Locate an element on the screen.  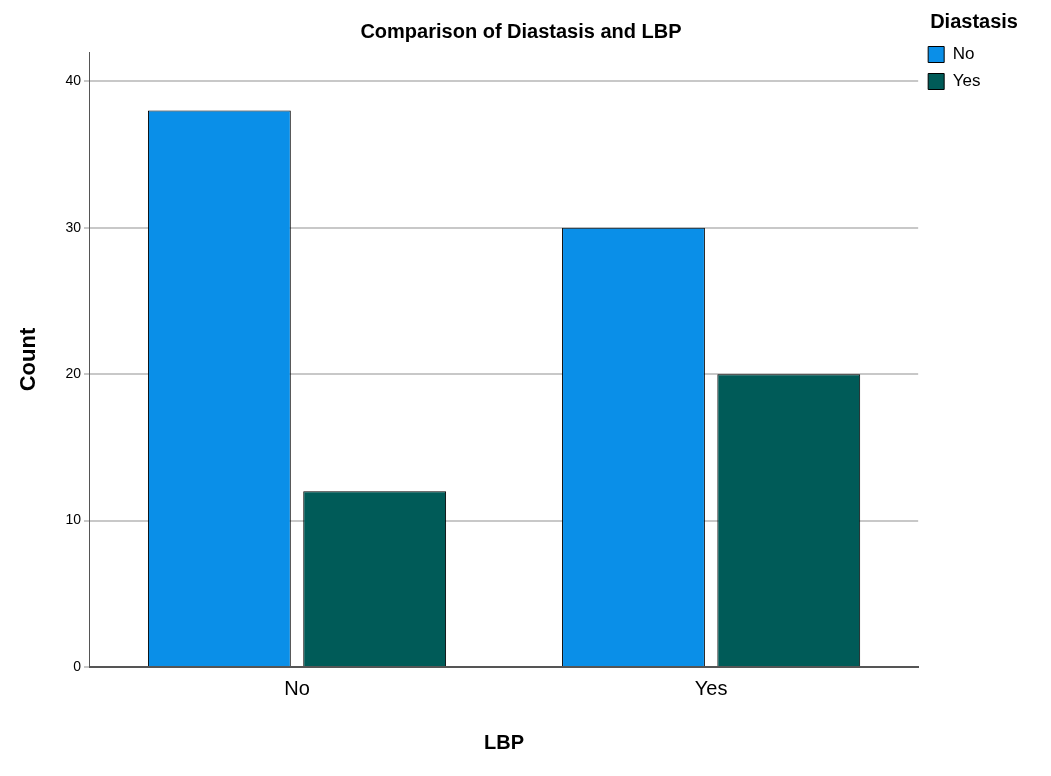
y-tick-label: 20 is located at coordinates (73, 373).